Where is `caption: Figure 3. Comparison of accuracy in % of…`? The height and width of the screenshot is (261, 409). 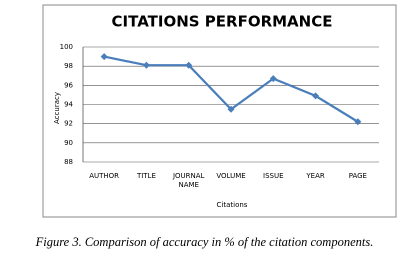
caption: Figure 3. Comparison of accuracy in % of… is located at coordinates (204, 242).